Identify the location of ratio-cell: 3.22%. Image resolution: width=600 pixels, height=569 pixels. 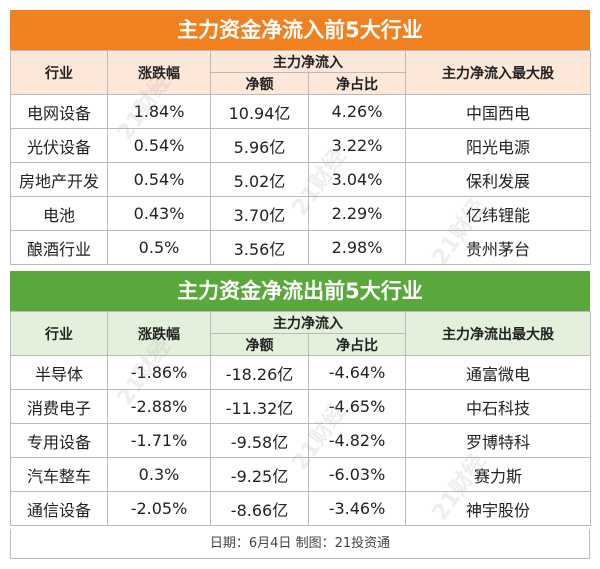
(357, 145).